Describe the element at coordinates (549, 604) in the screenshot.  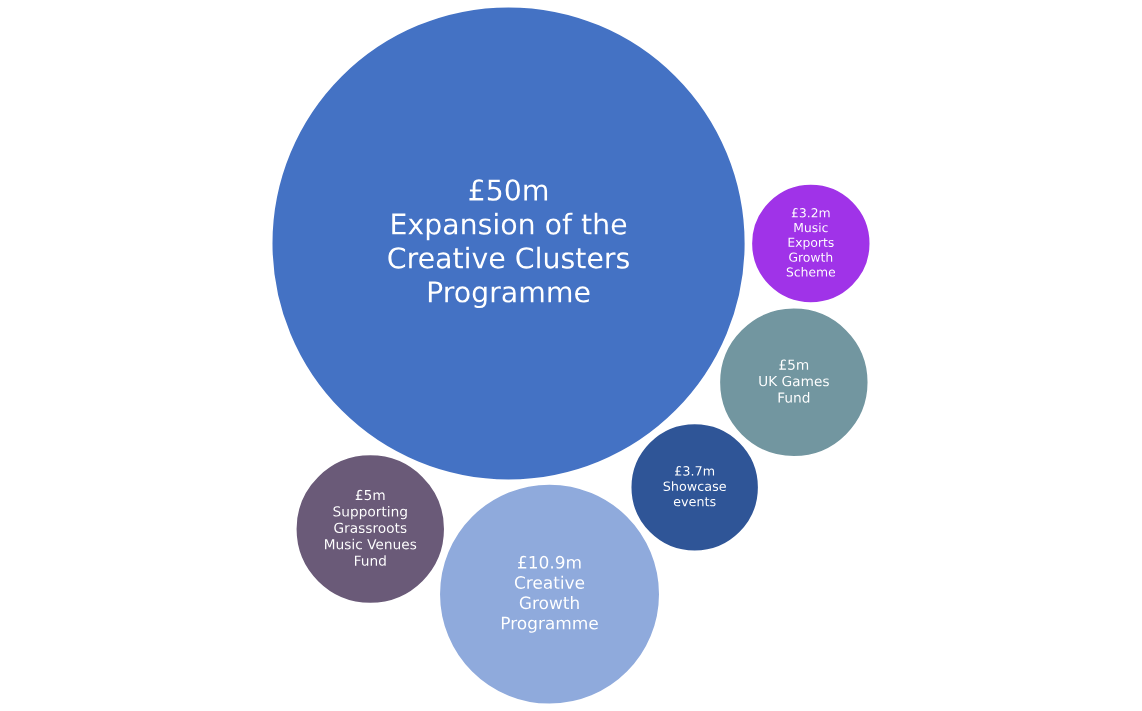
I see `category-label: Creative Growth Programme` at that location.